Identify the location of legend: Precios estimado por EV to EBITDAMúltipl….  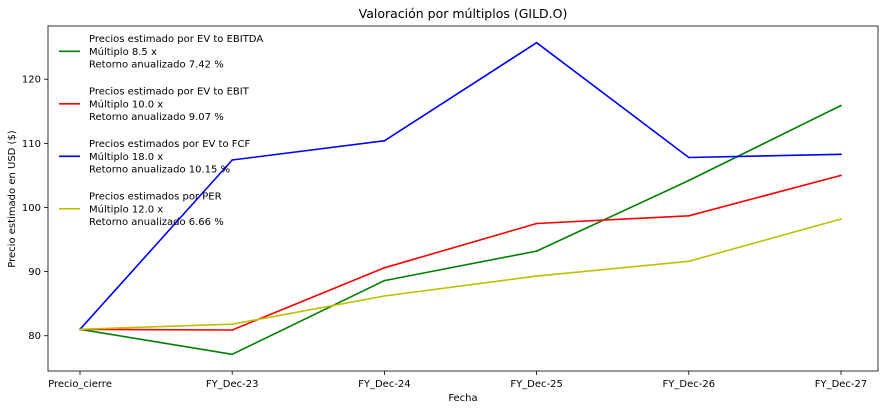
(161, 131).